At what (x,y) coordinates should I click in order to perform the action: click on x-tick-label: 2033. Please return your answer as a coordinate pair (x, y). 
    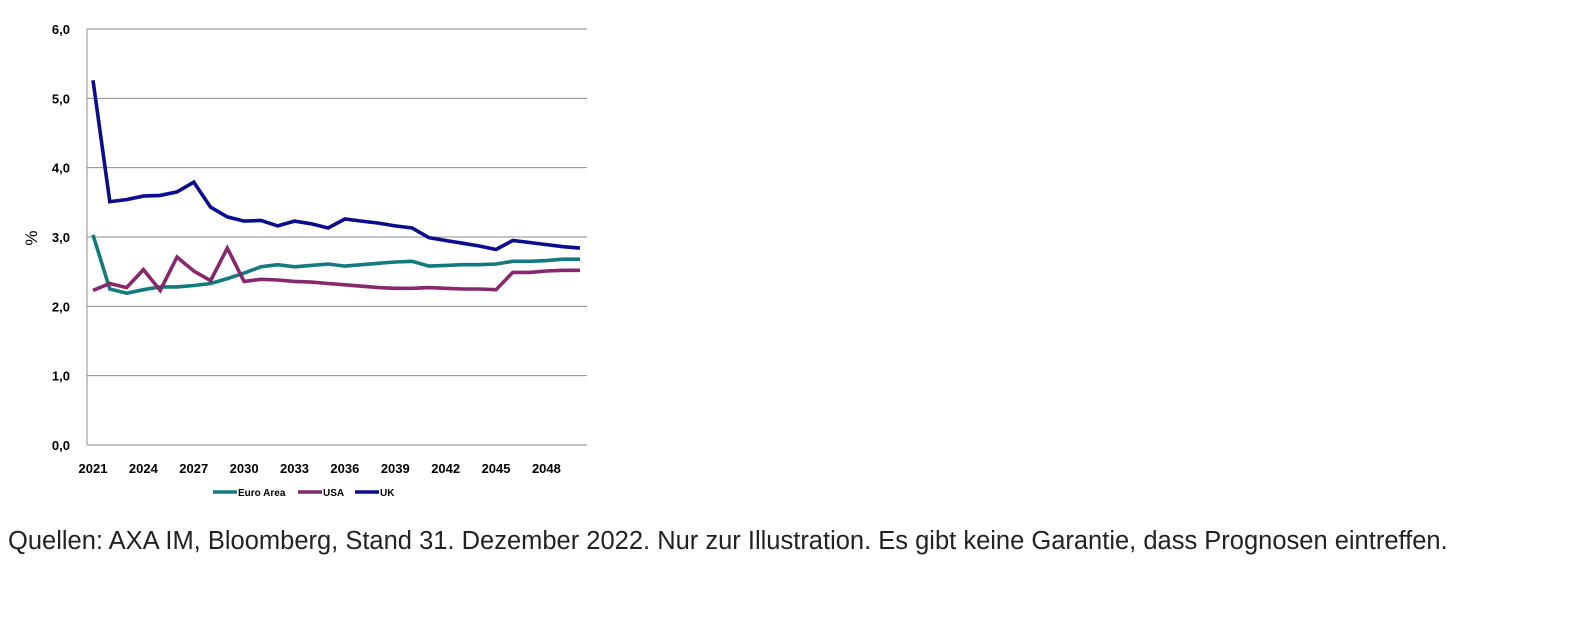
    Looking at the image, I should click on (294, 468).